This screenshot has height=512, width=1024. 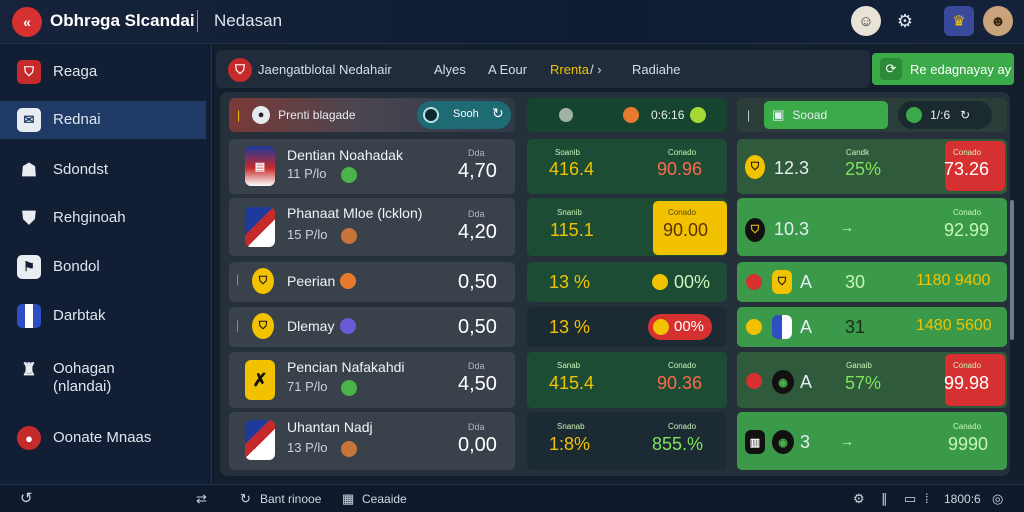 I want to click on sidebar-item-label: Rehginoah, so click(x=89, y=217).